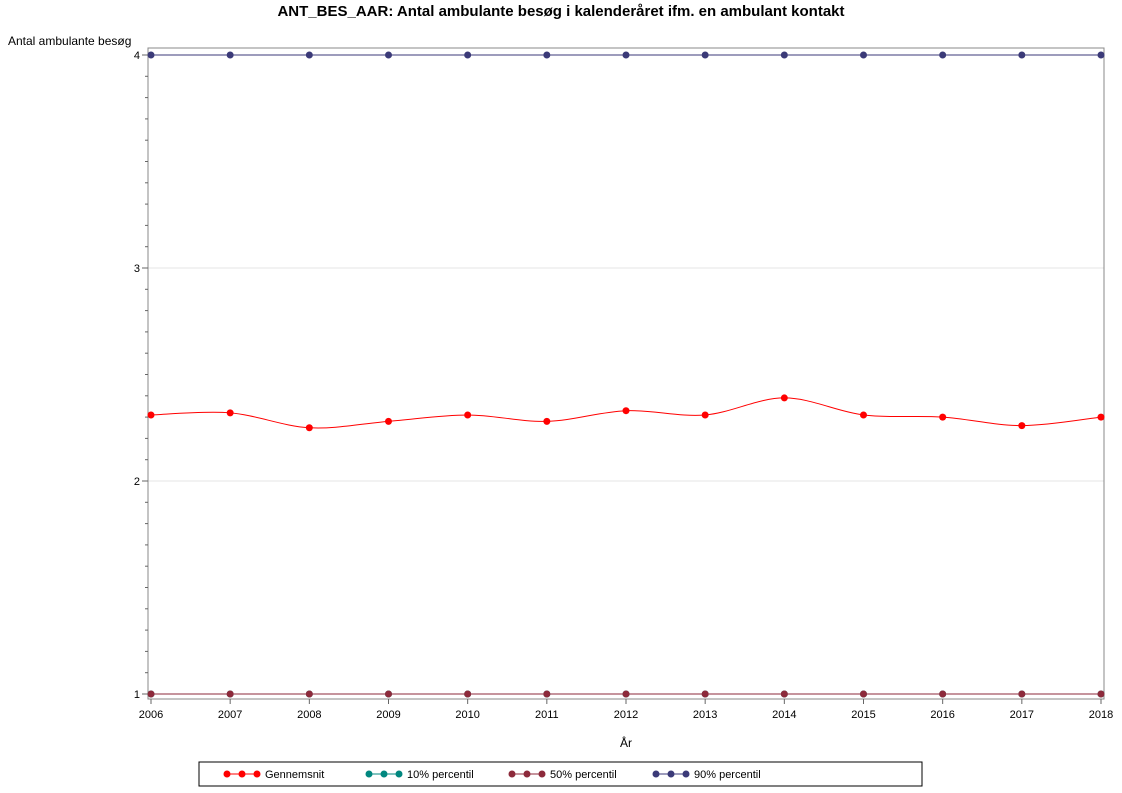 Image resolution: width=1122 pixels, height=793 pixels. I want to click on y-tick-label: 4, so click(137, 56).